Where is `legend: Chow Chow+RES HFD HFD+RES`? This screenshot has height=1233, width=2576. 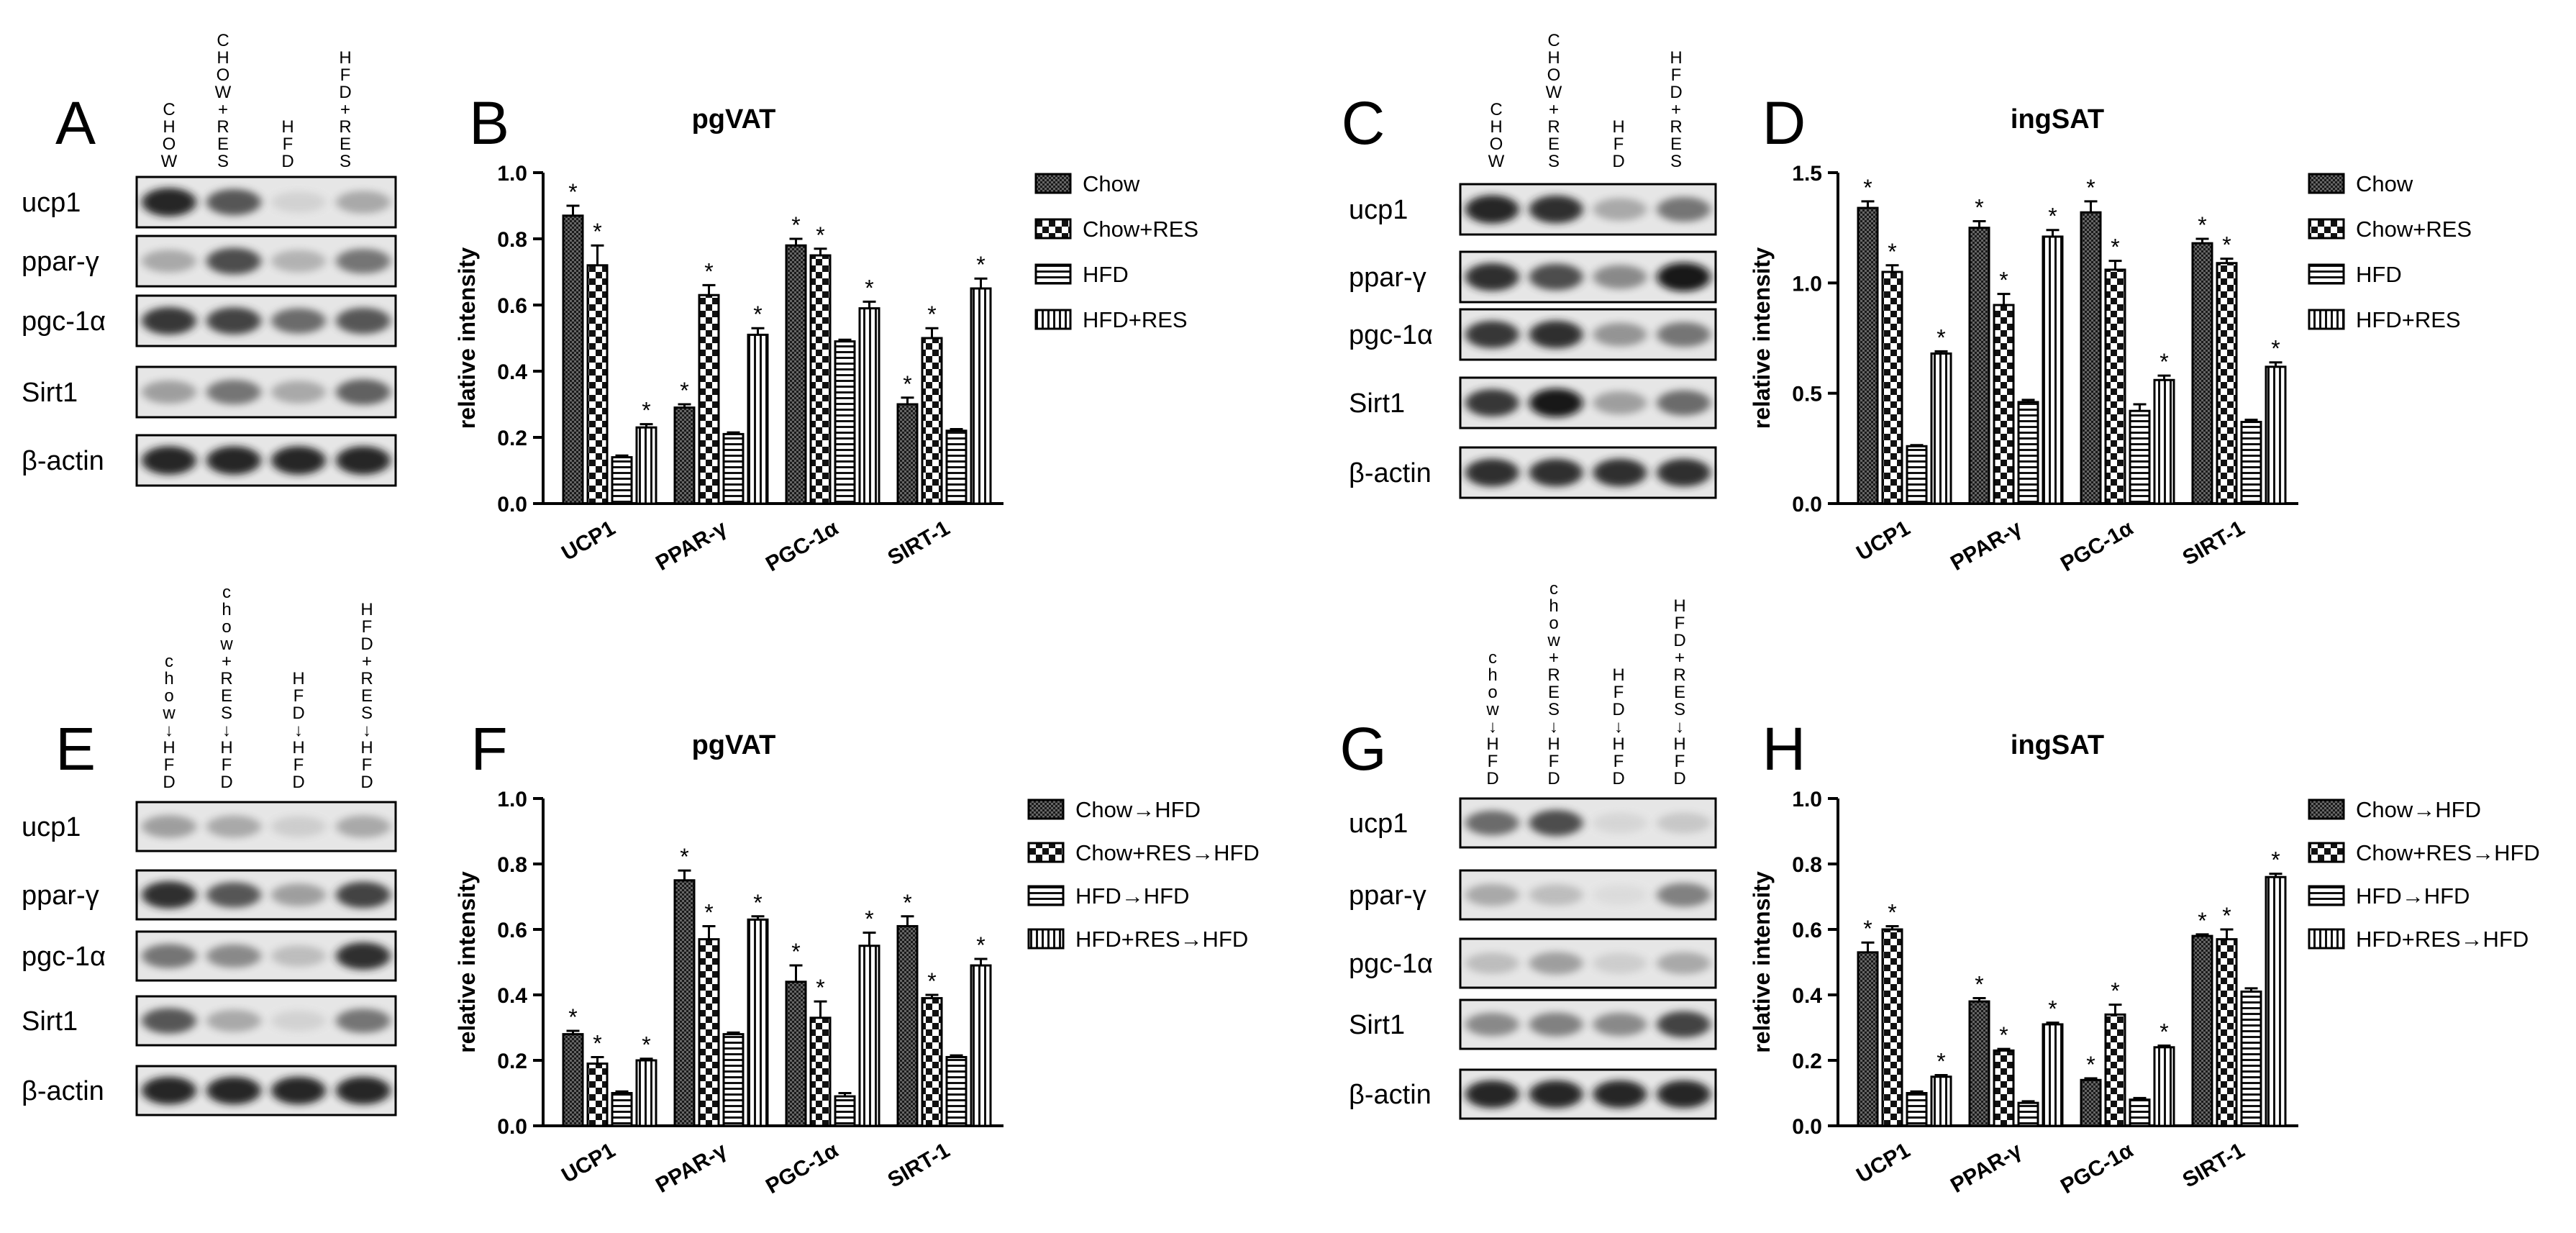
legend: Chow Chow+RES HFD HFD+RES is located at coordinates (1116, 251).